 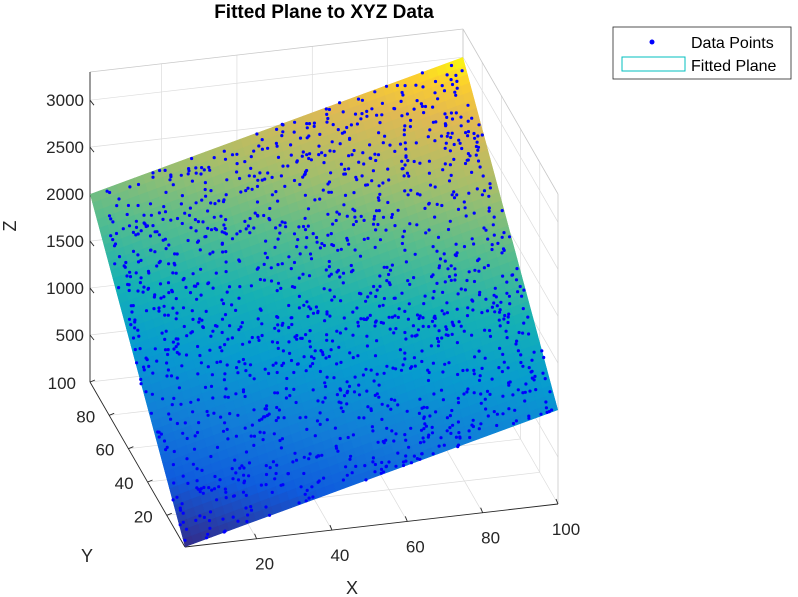 I want to click on x-tick-mark, so click(x=331, y=527).